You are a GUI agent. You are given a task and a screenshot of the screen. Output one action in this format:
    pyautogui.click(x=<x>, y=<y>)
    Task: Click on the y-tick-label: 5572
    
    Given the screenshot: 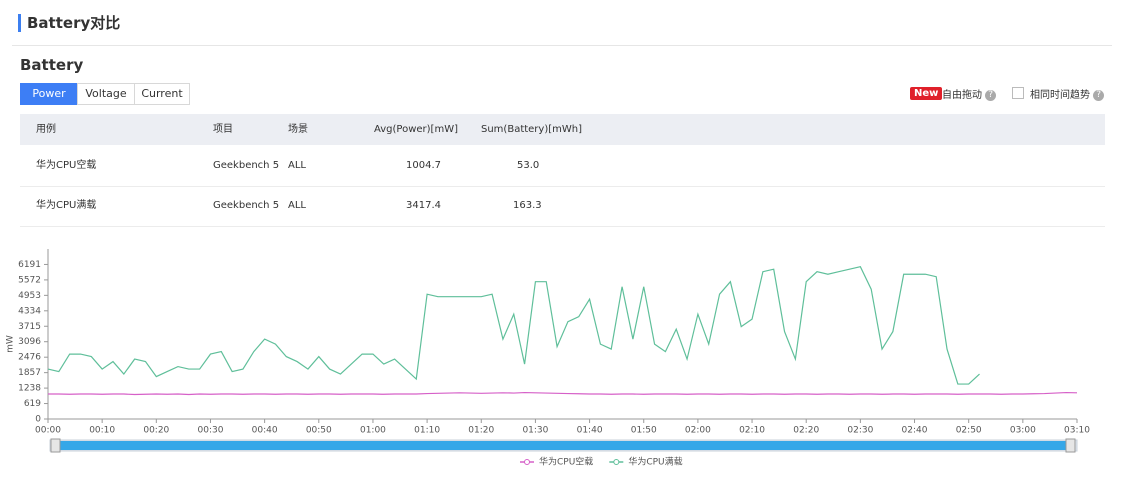 What is the action you would take?
    pyautogui.click(x=29, y=280)
    